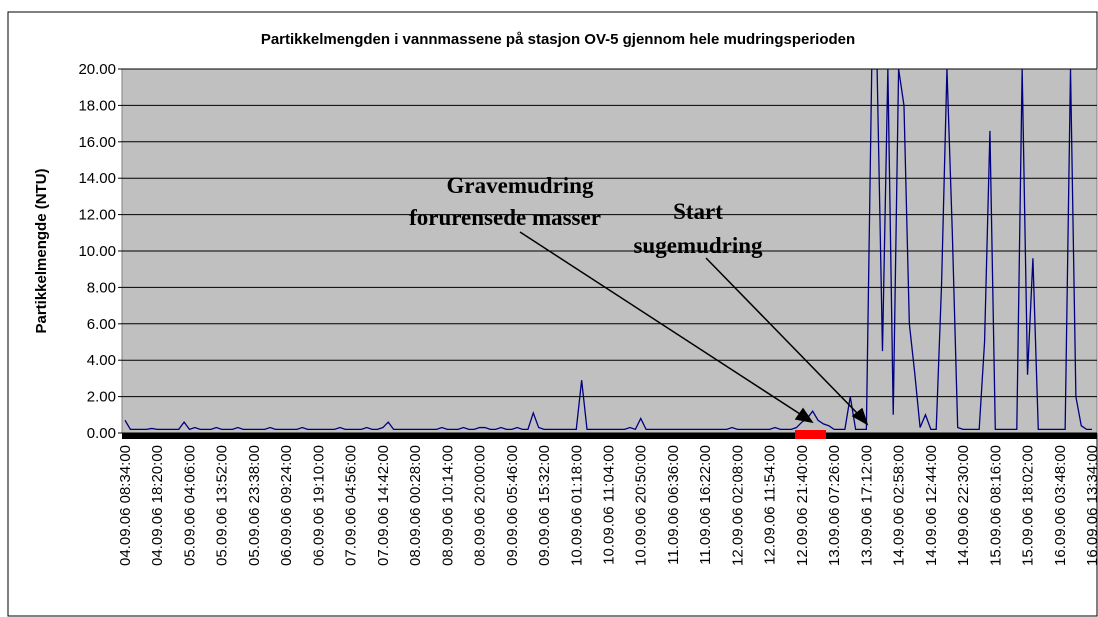 The height and width of the screenshot is (617, 1098). Describe the element at coordinates (512, 505) in the screenshot. I see `x-tick-label: 09.09.06 05:46:00` at that location.